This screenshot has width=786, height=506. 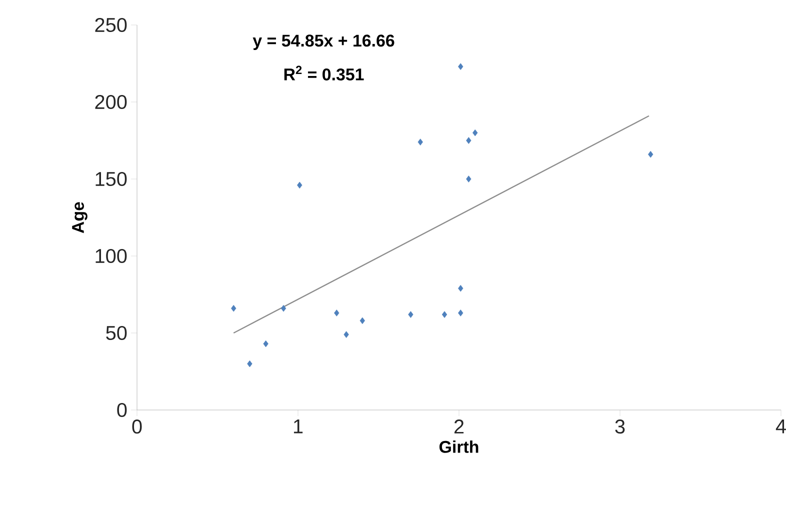 I want to click on annotation: y = 54.85x + 16.66, so click(x=323, y=42).